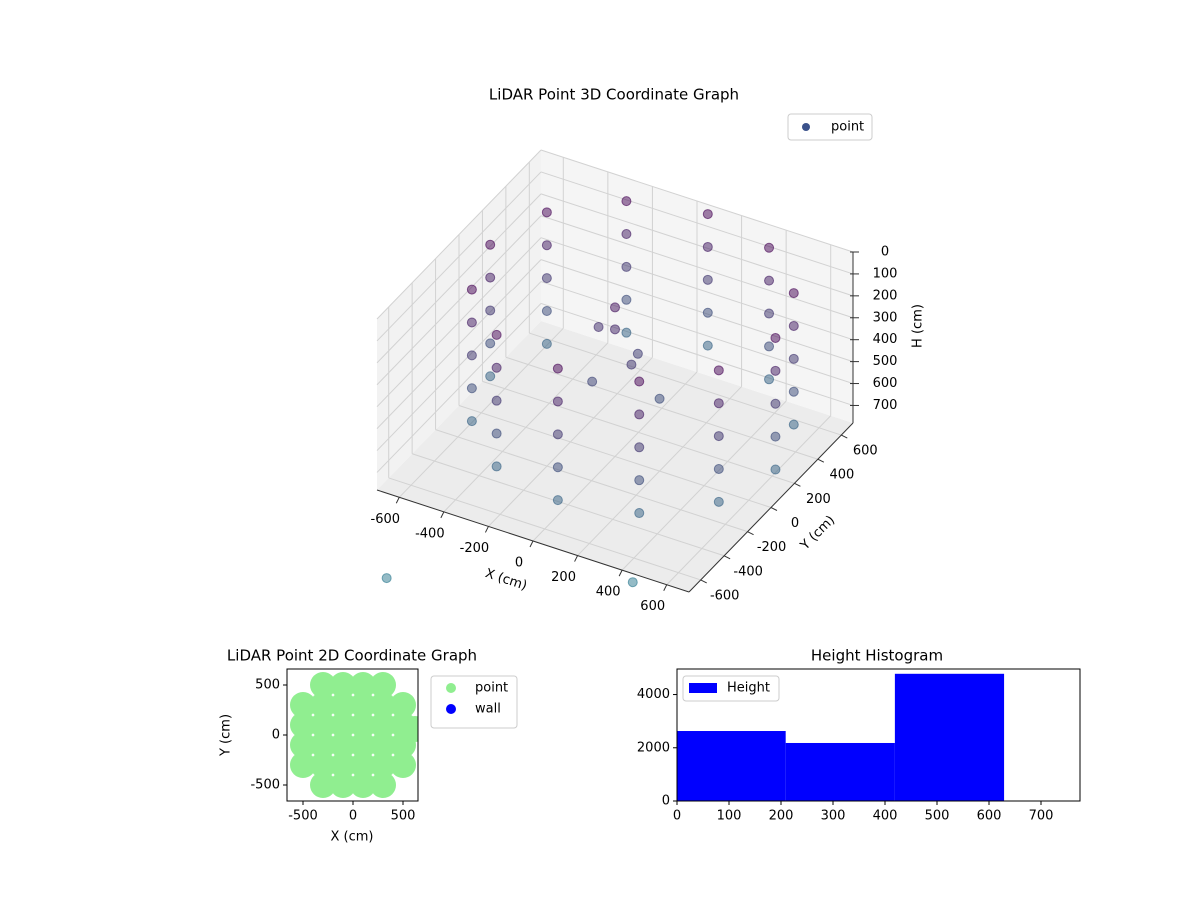 This screenshot has height=900, width=1200. I want to click on y-tick-label: 600, so click(865, 451).